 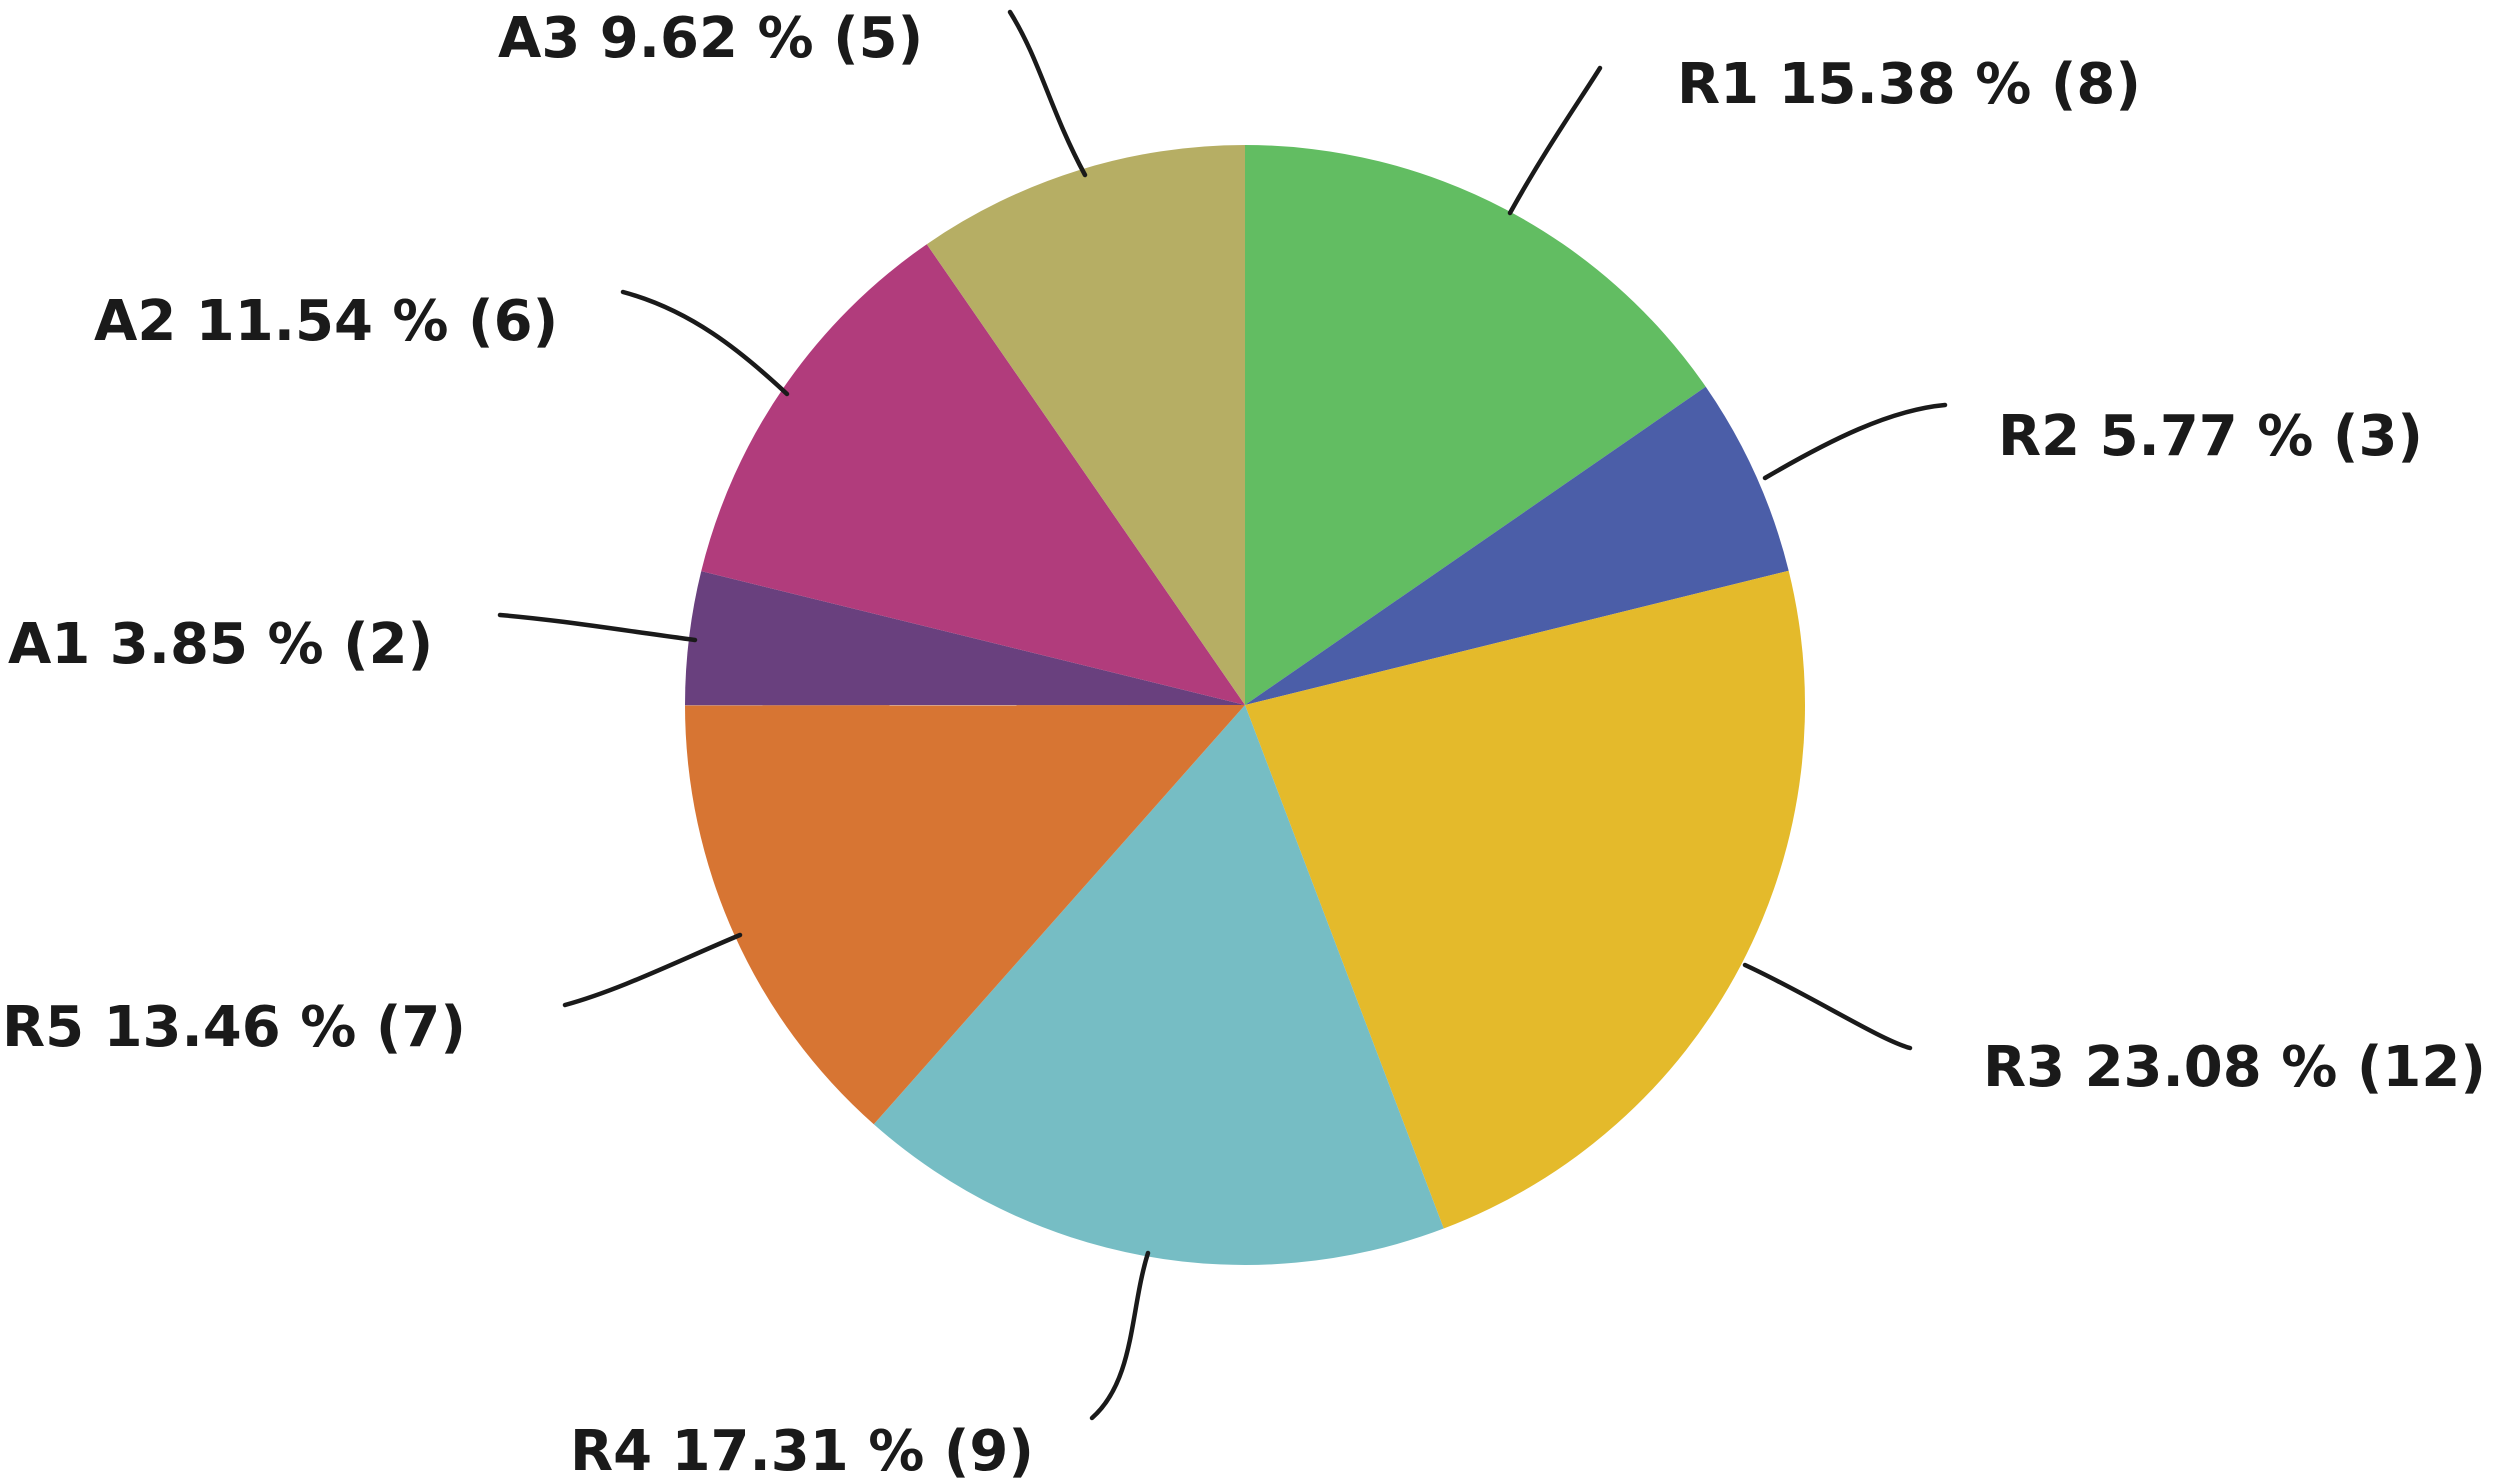 I want to click on pie-slice-r4, so click(x=1158, y=985).